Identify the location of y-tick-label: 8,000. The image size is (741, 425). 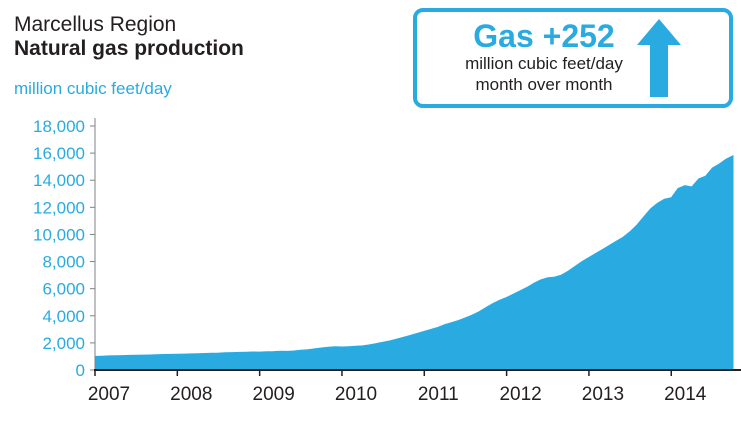
(63, 262).